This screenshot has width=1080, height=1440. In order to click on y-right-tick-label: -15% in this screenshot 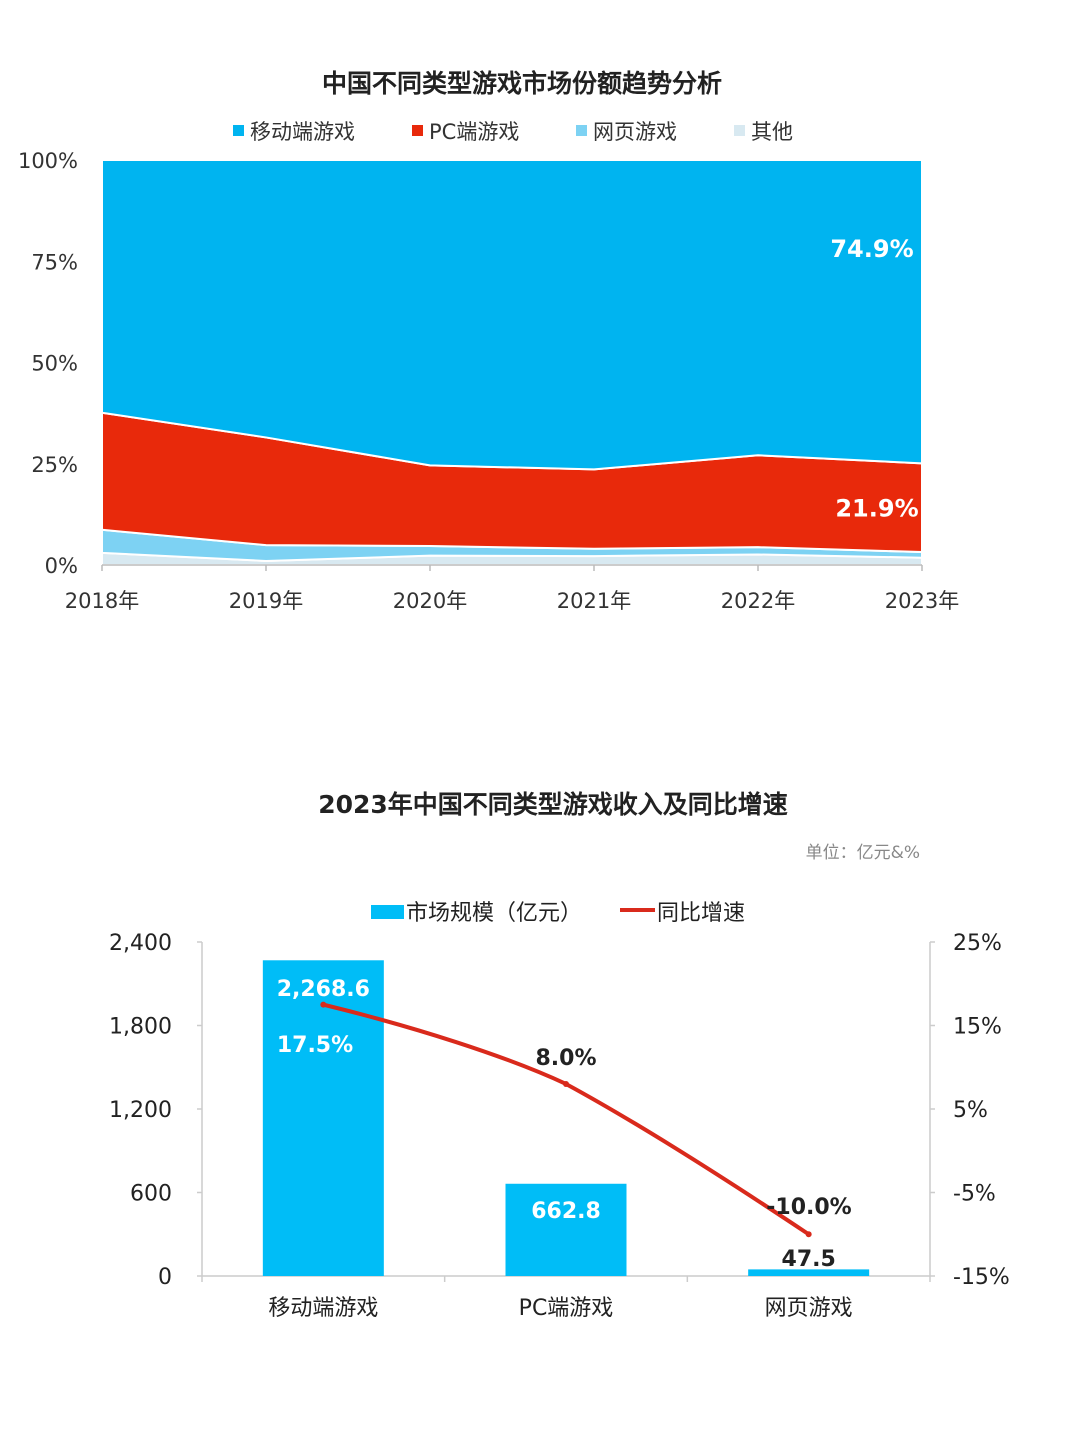, I will do `click(981, 1277)`.